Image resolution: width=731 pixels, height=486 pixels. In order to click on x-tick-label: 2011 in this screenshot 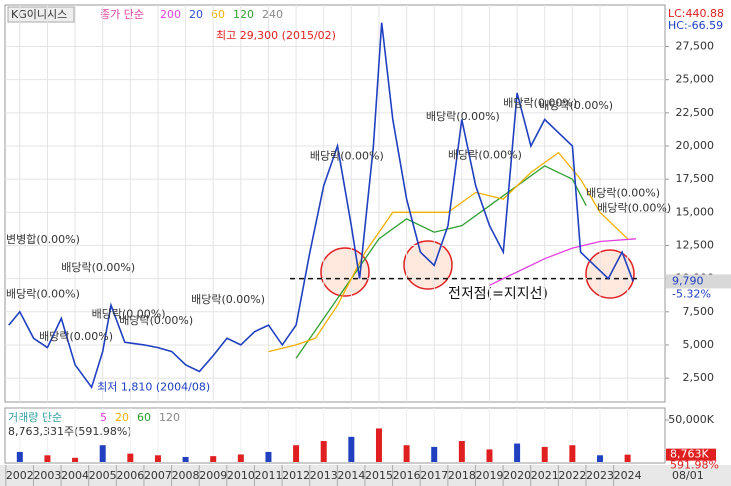, I will do `click(268, 475)`.